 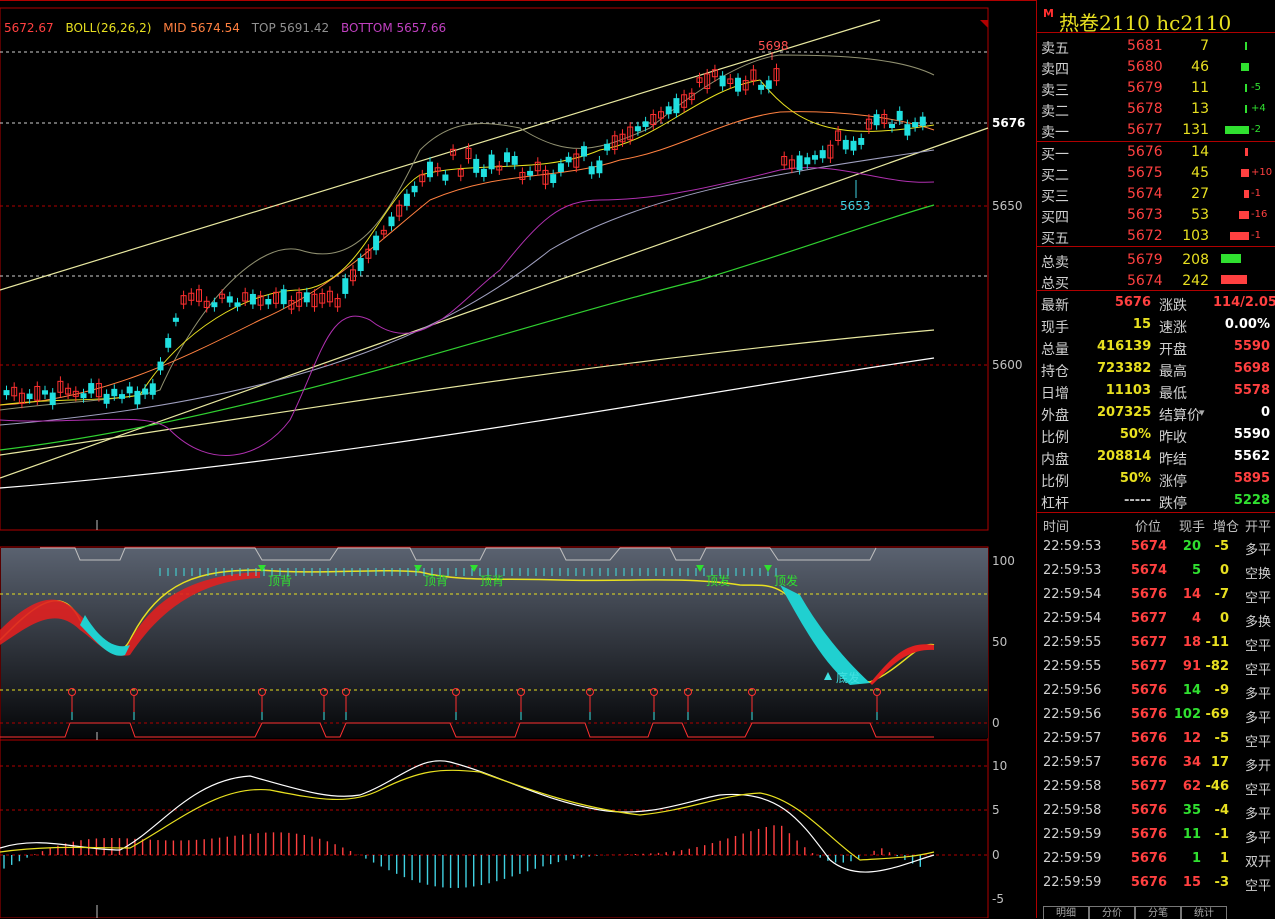 I want to click on tab-2: 分笔, so click(x=1158, y=912).